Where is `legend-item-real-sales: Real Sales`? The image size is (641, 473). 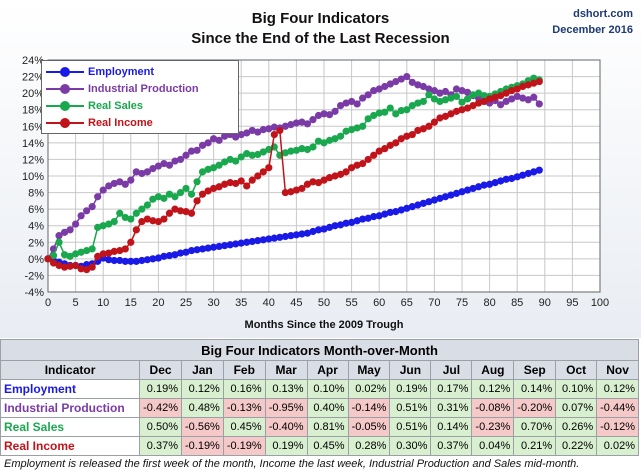 legend-item-real-sales: Real Sales is located at coordinates (94, 106).